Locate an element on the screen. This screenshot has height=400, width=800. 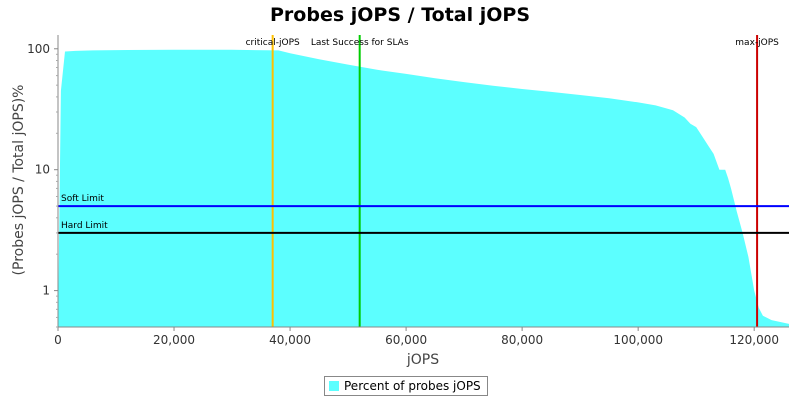
x-tick-label-3: 60,000 is located at coordinates (406, 340).